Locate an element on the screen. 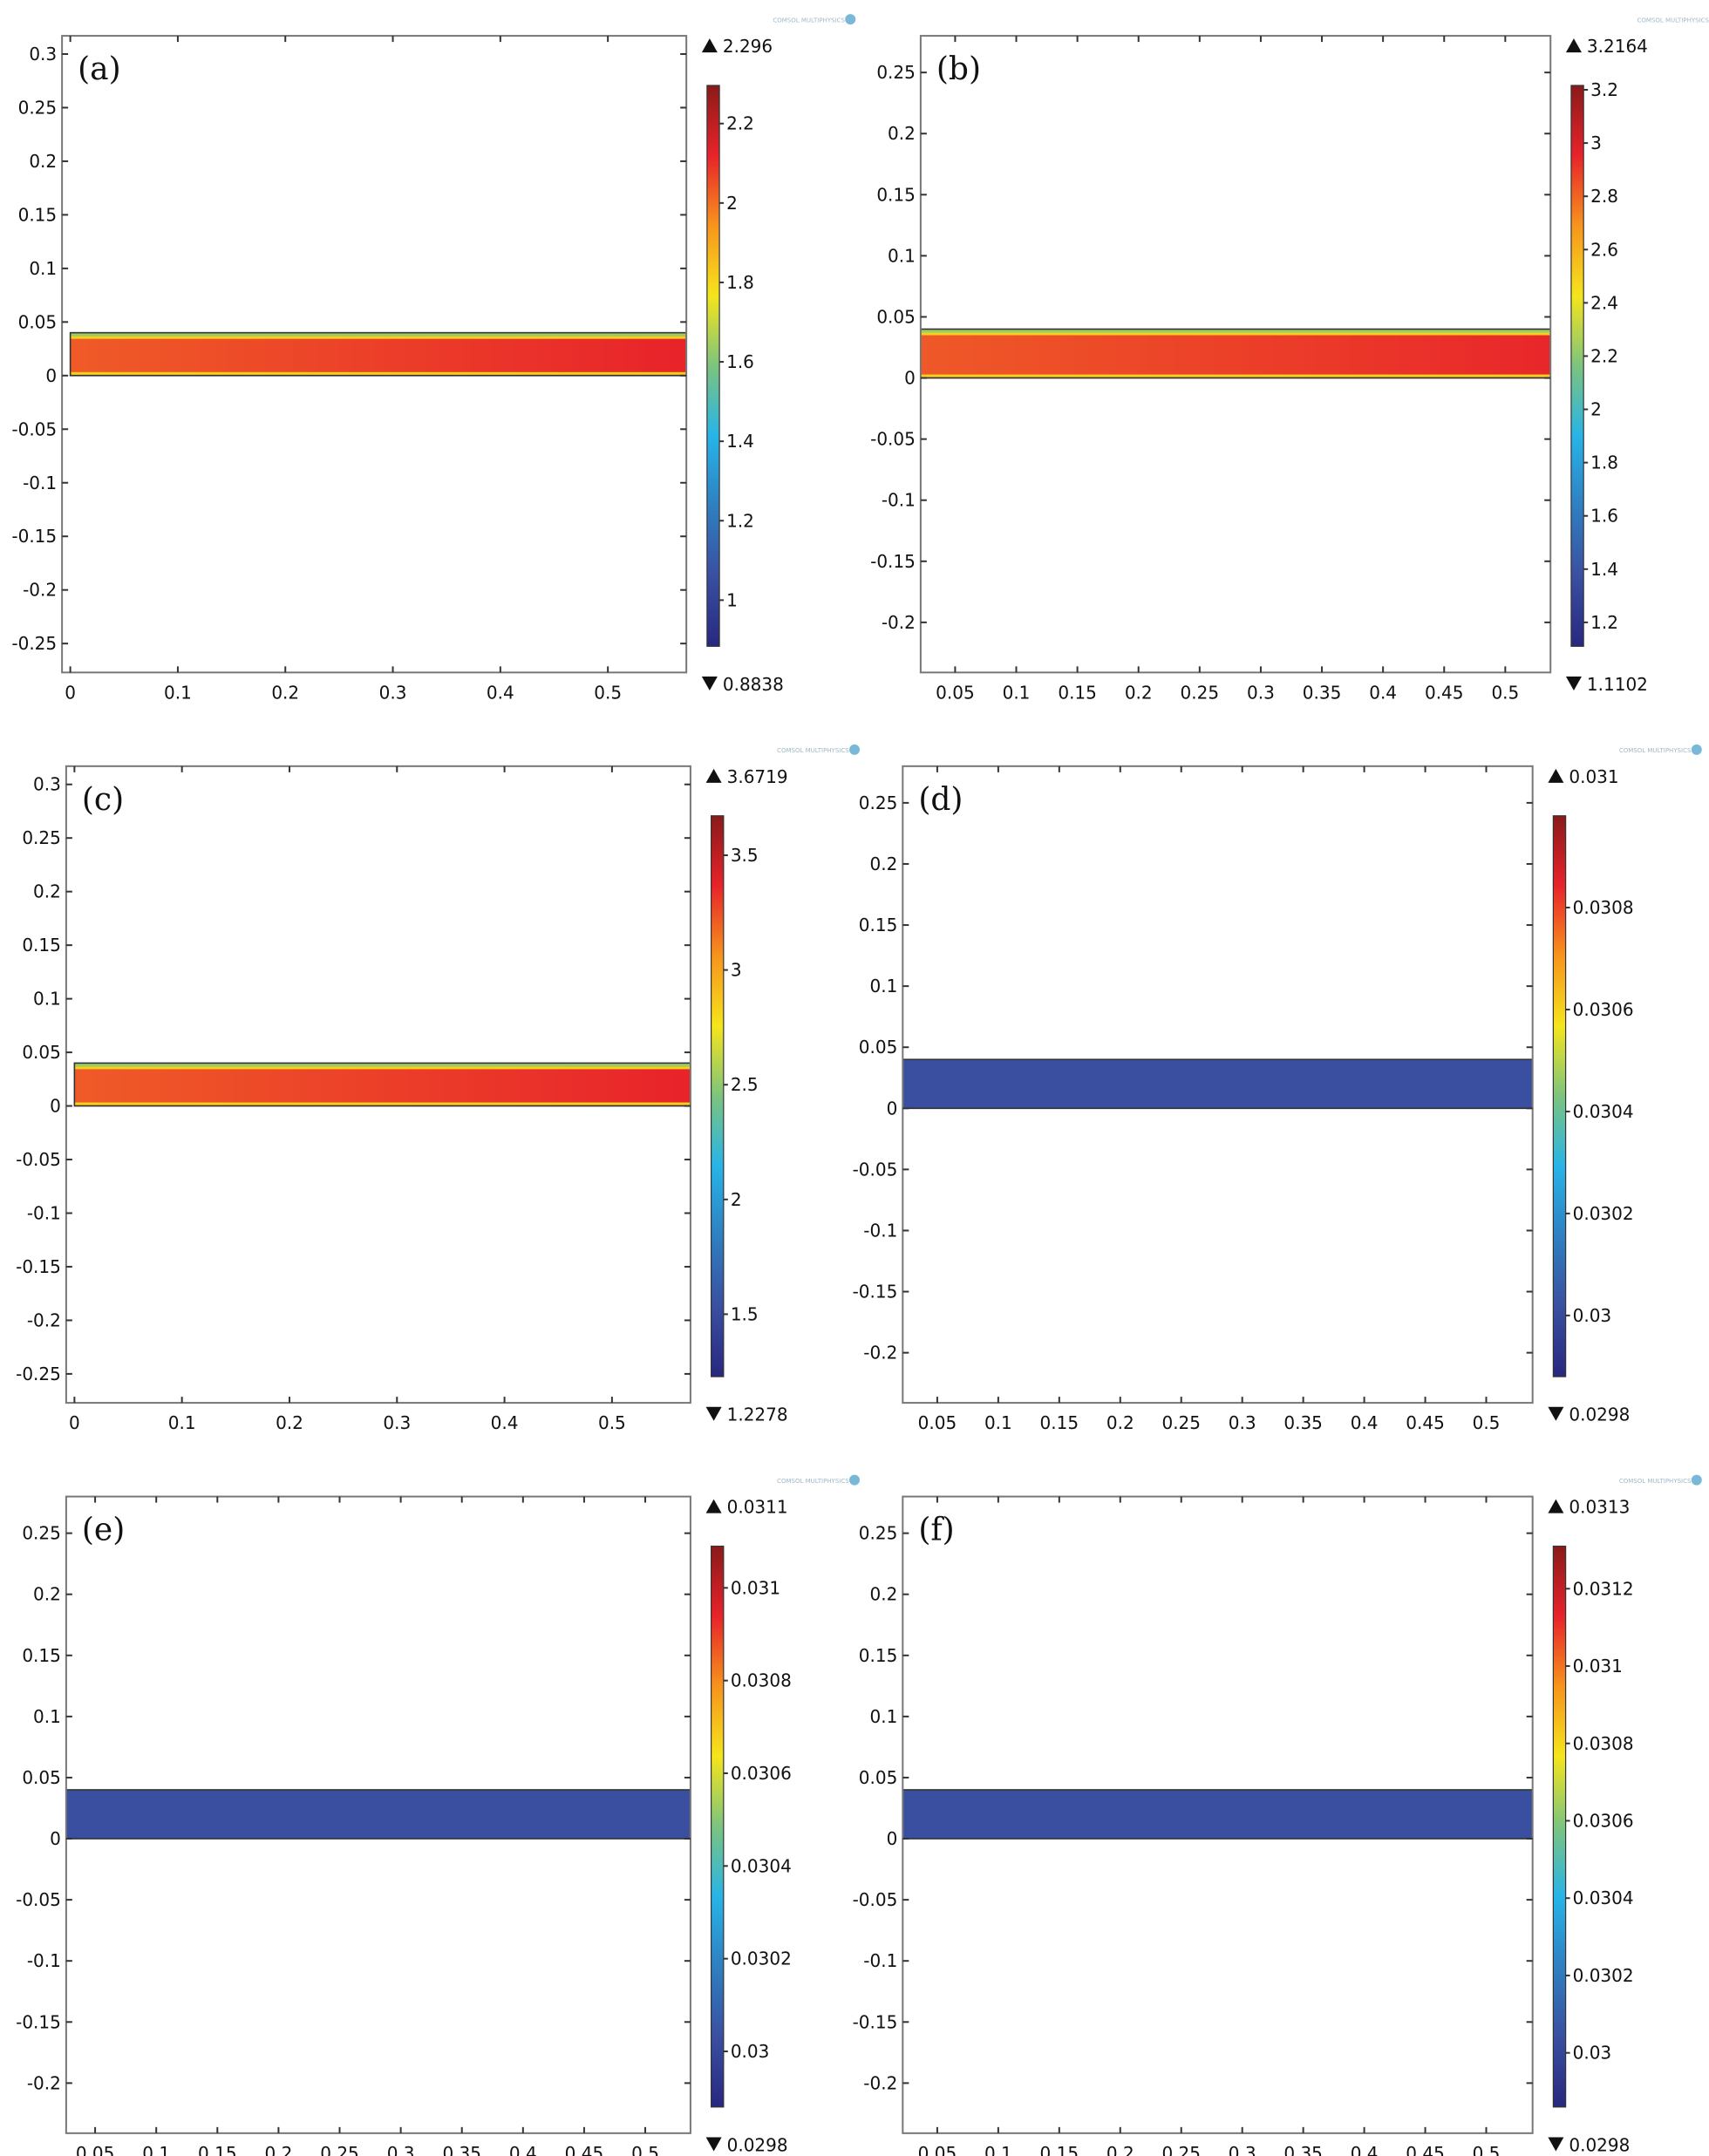 Image resolution: width=1709 pixels, height=2156 pixels. colorbar-tick-label: 0.0302 is located at coordinates (1603, 1975).